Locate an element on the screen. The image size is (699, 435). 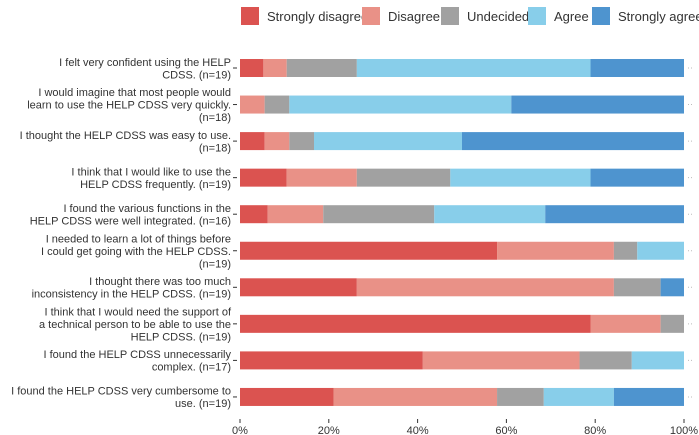
x-tick-label: 60% is located at coordinates (506, 430).